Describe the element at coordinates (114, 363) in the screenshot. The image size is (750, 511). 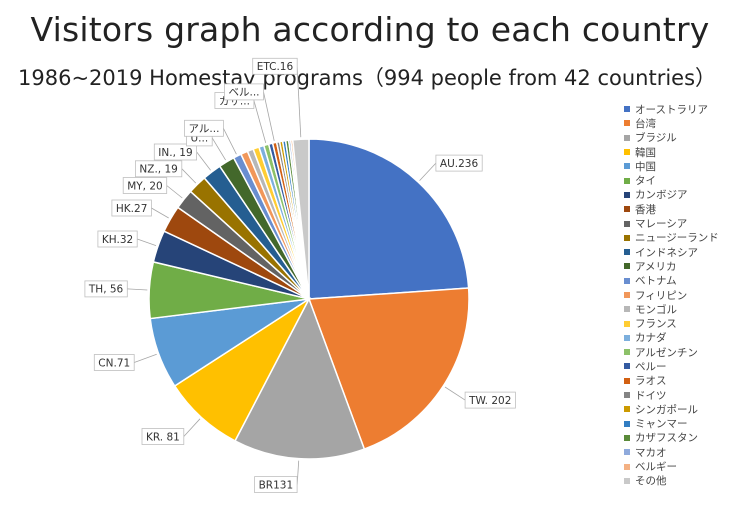
I see `data-label-text-4: CN.71` at that location.